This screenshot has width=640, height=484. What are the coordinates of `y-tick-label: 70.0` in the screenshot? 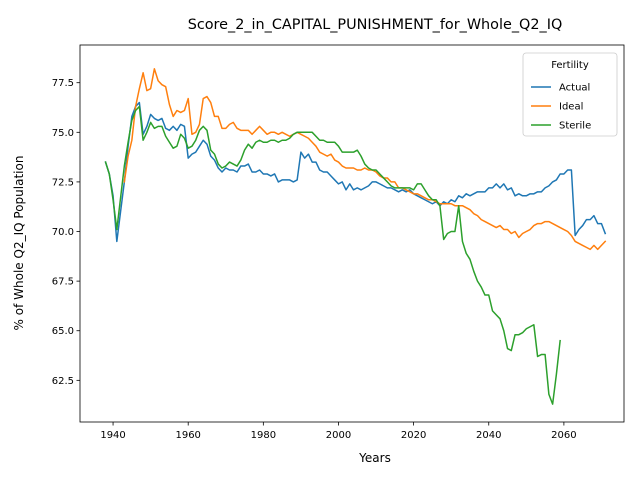 It's located at (63, 232).